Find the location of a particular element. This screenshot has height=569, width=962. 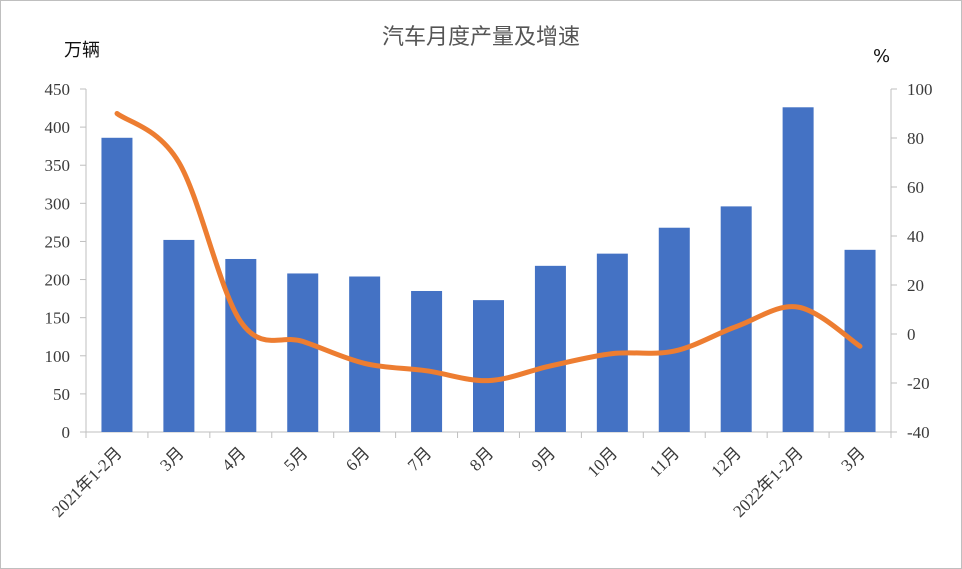

left-tick-label: 150 is located at coordinates (58, 318).